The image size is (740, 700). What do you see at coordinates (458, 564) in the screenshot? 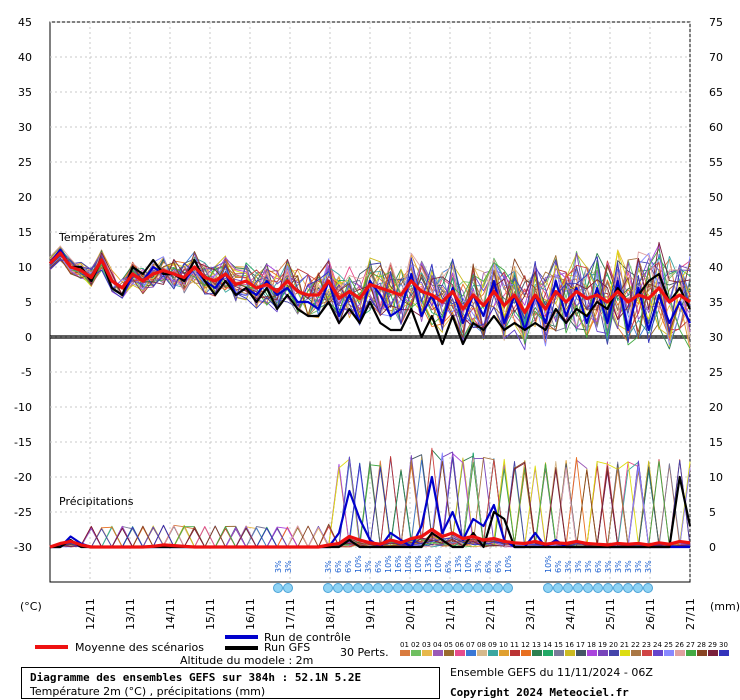
I see `snow-percent-label: 13%` at bounding box center [458, 564].